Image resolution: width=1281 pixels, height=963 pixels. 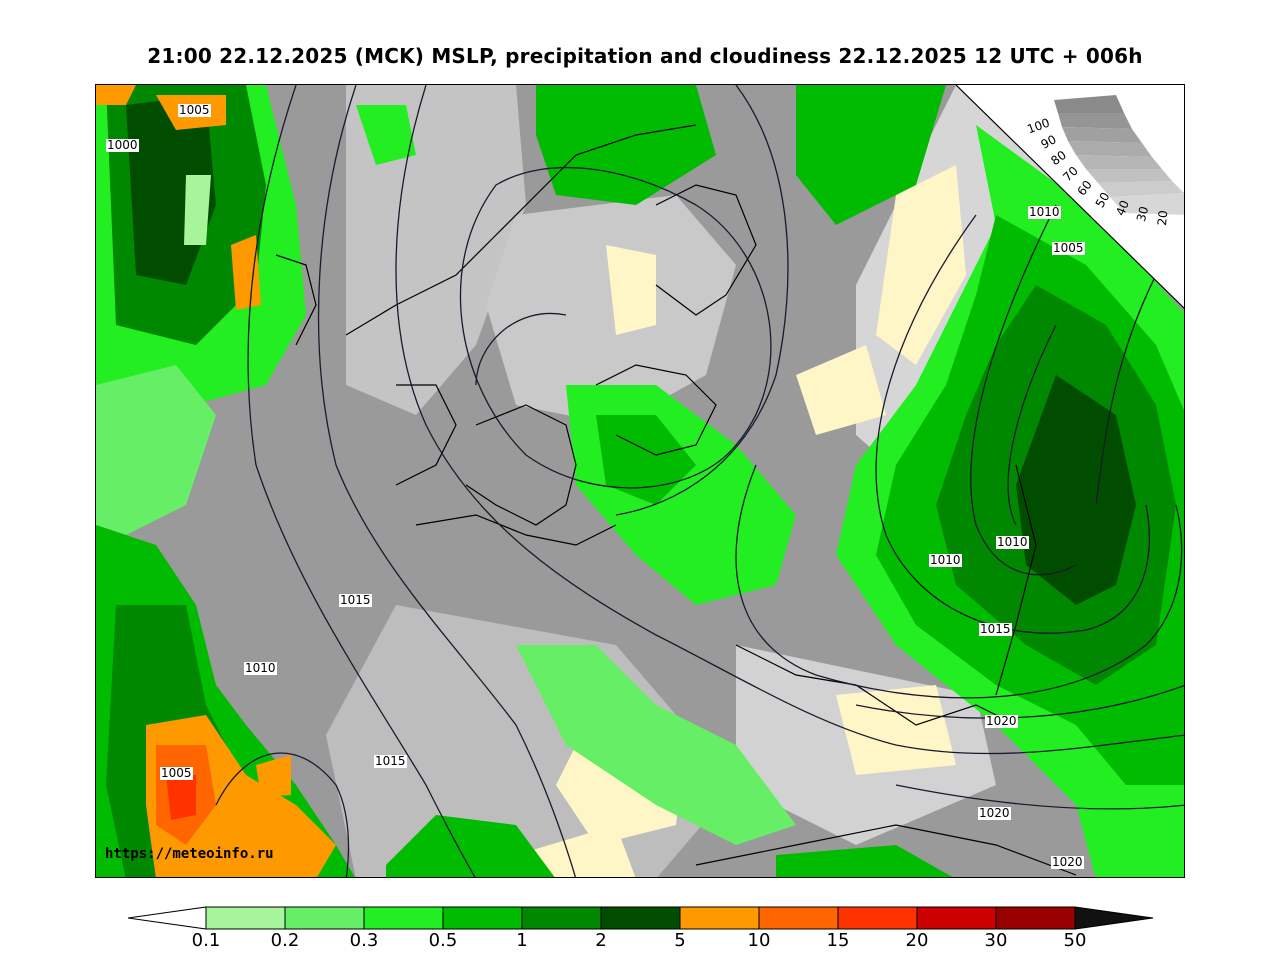 I want to click on cloud-scale-label: 90, so click(x=1048, y=142).